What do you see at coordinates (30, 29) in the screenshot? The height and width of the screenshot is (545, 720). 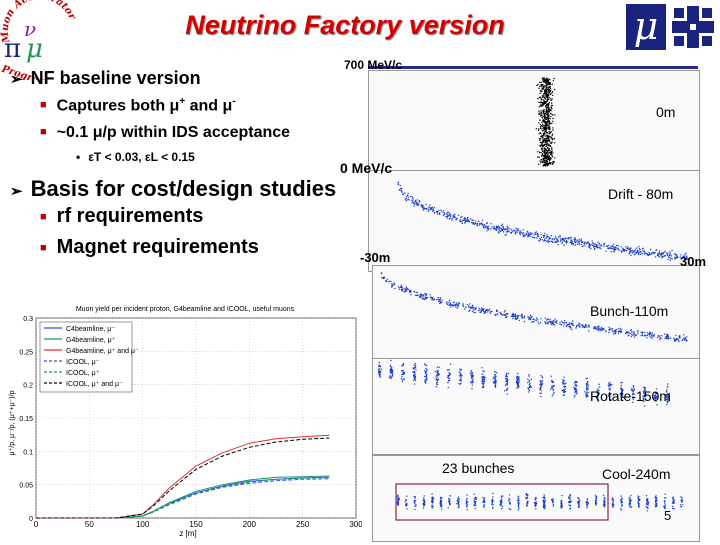 I see `svg-text: ν` at bounding box center [30, 29].